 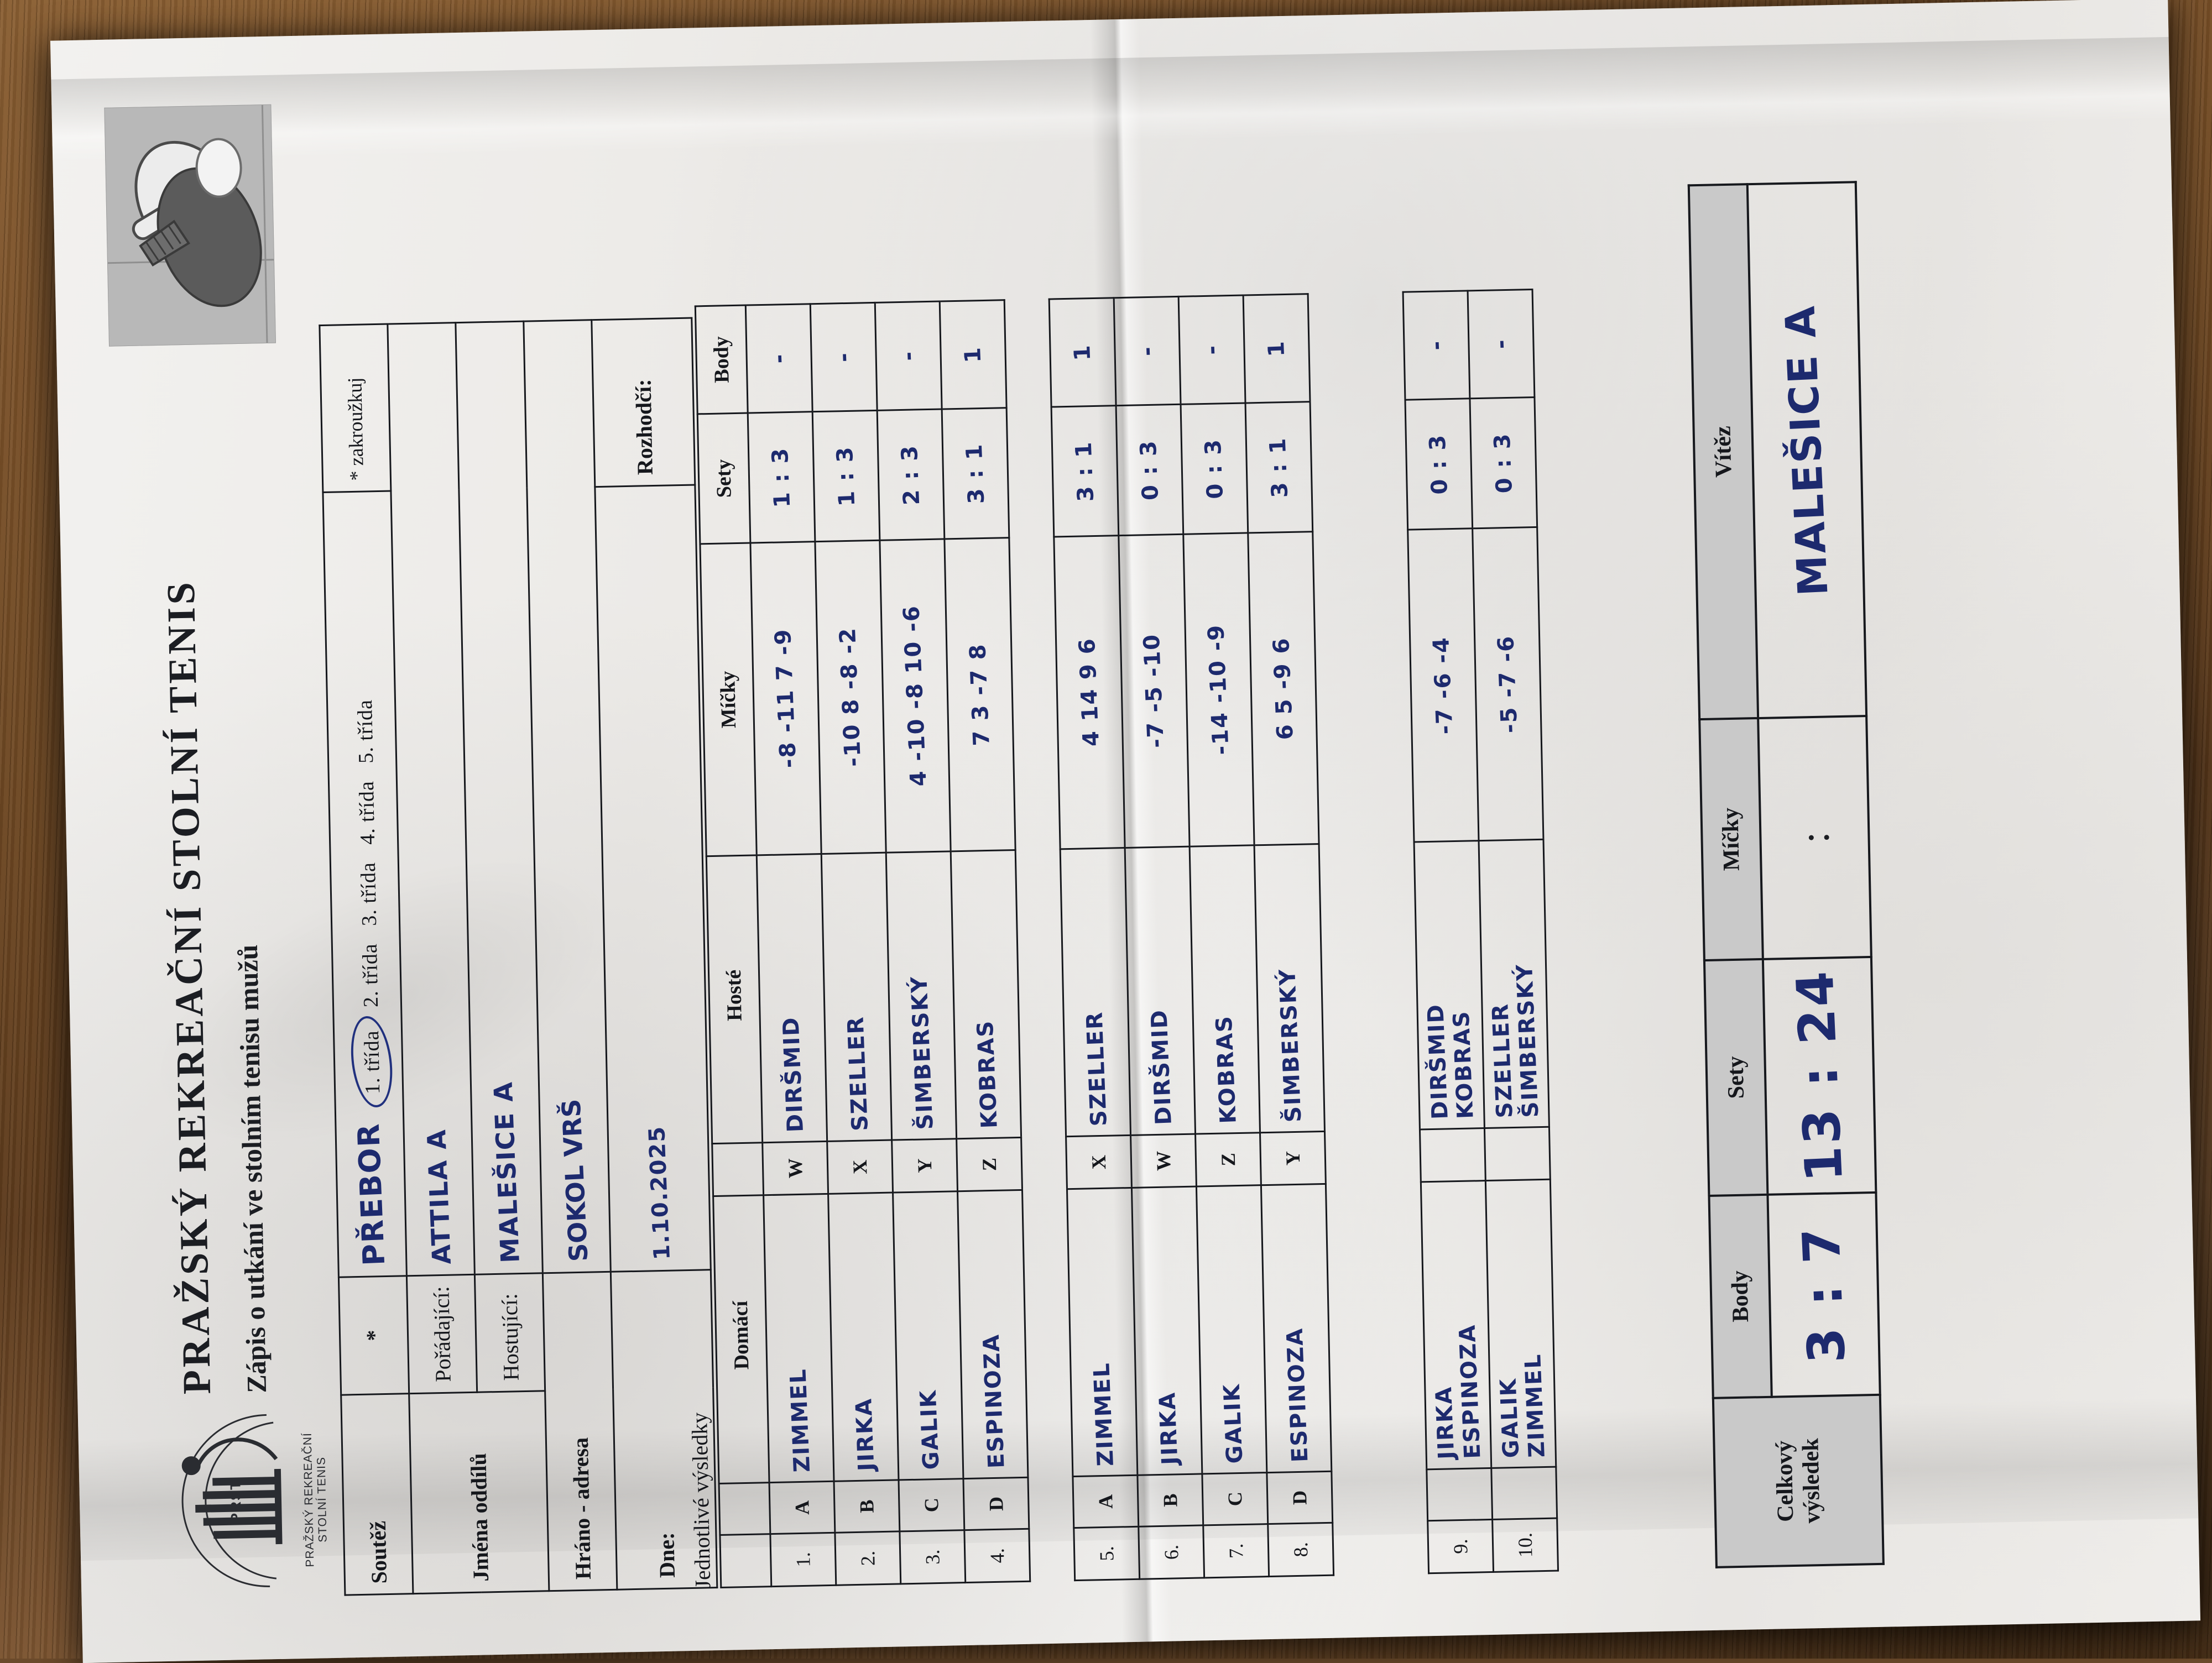 I want to click on sets-handwriting: 1 : 3, so click(x=782, y=477).